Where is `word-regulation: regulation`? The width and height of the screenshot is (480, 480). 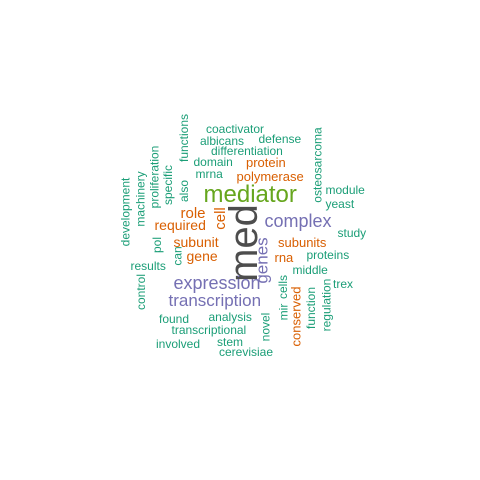 word-regulation: regulation is located at coordinates (325, 305).